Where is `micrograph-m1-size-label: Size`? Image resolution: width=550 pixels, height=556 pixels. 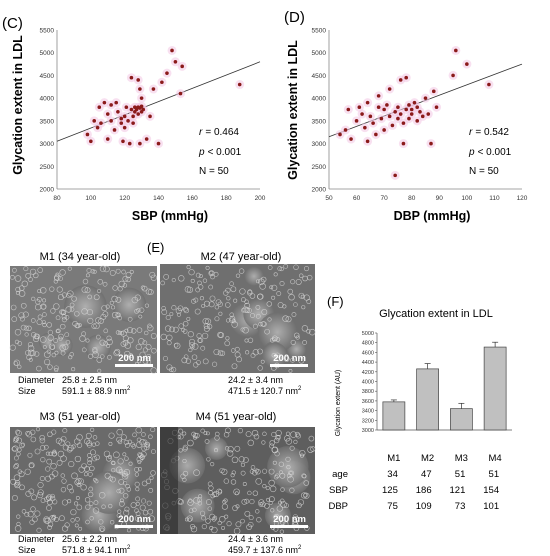 micrograph-m1-size-label: Size is located at coordinates (27, 391).